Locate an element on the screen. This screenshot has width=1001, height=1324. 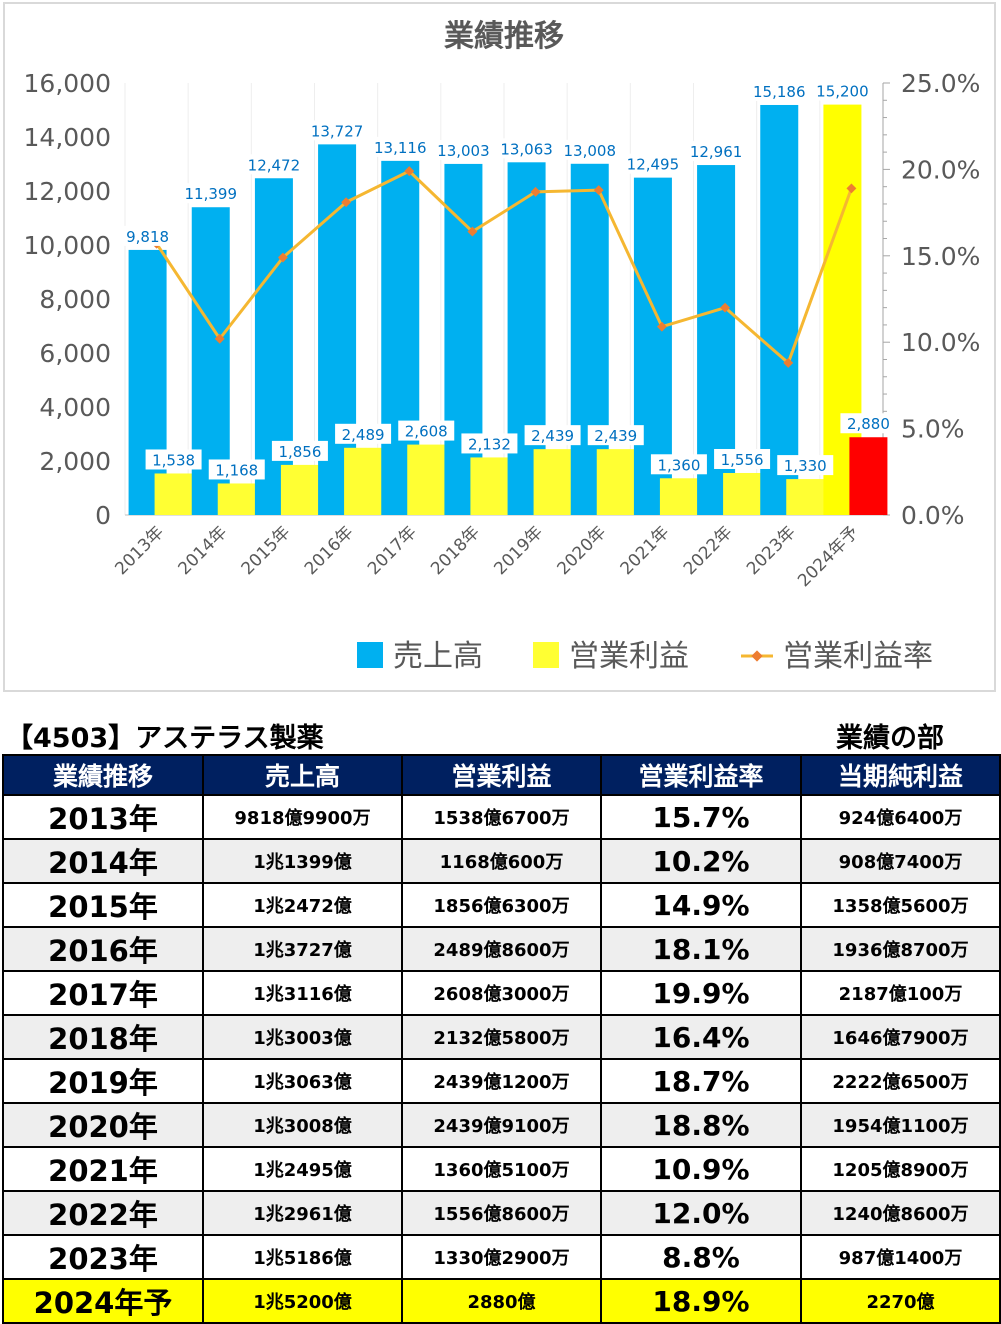
sales-bar is located at coordinates (779, 309).